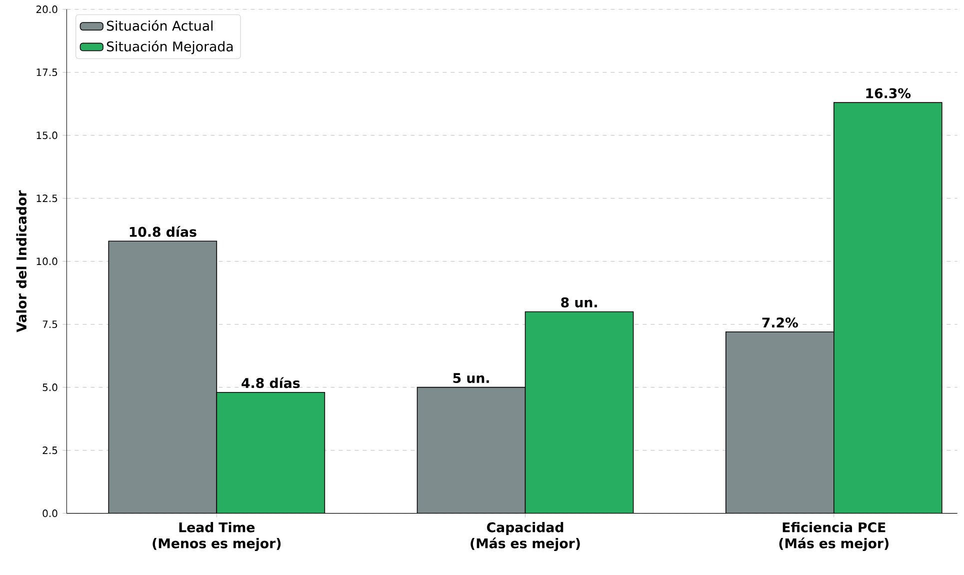  What do you see at coordinates (47, 198) in the screenshot?
I see `y-tick-label: 12.5` at bounding box center [47, 198].